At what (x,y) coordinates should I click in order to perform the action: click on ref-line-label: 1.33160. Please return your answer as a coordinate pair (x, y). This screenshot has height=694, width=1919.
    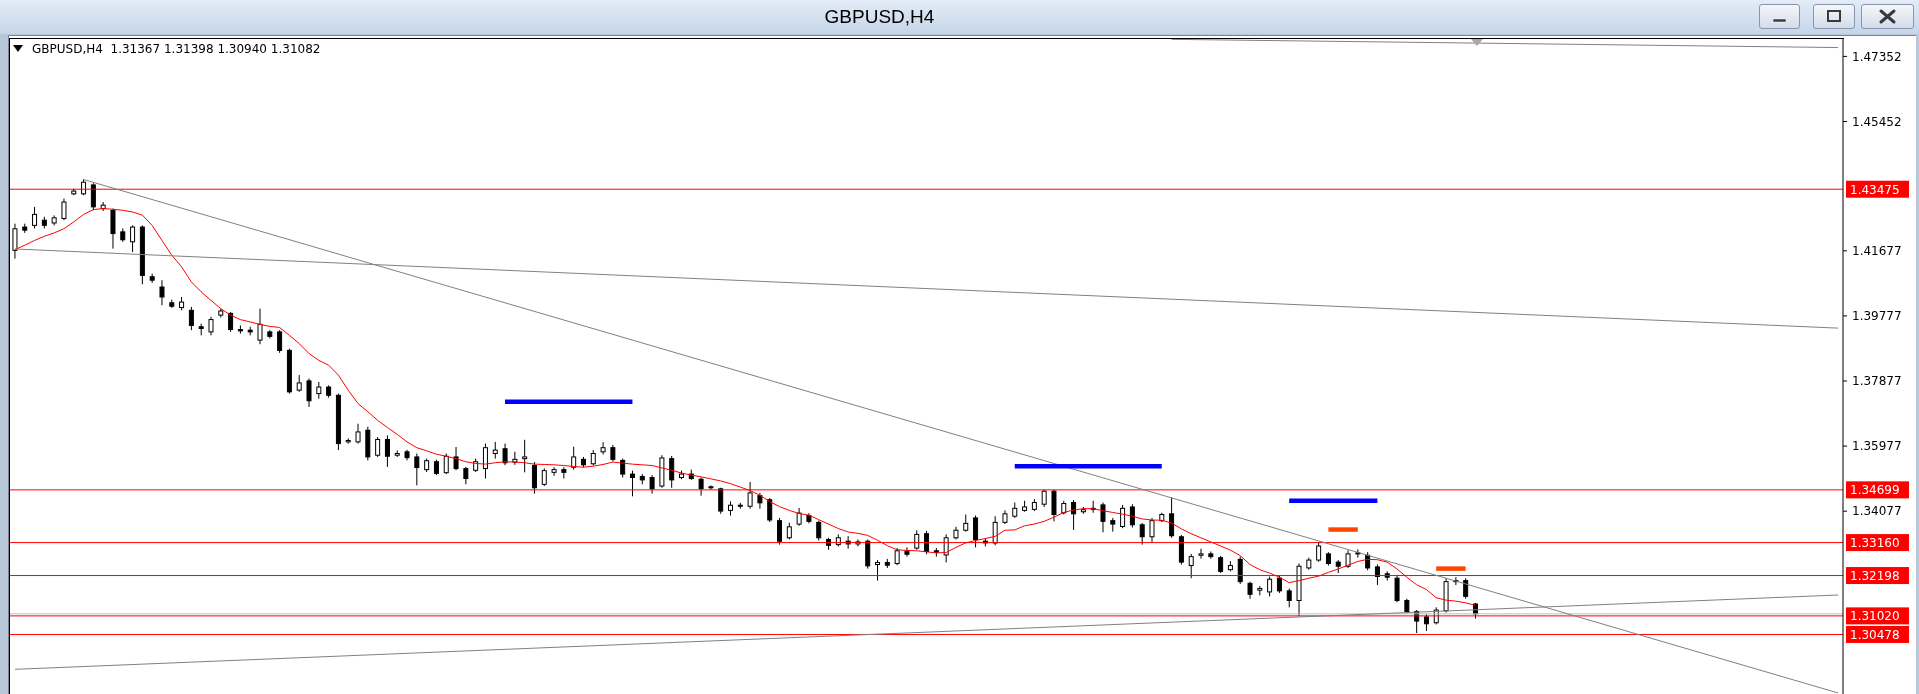
    Looking at the image, I should click on (1875, 543).